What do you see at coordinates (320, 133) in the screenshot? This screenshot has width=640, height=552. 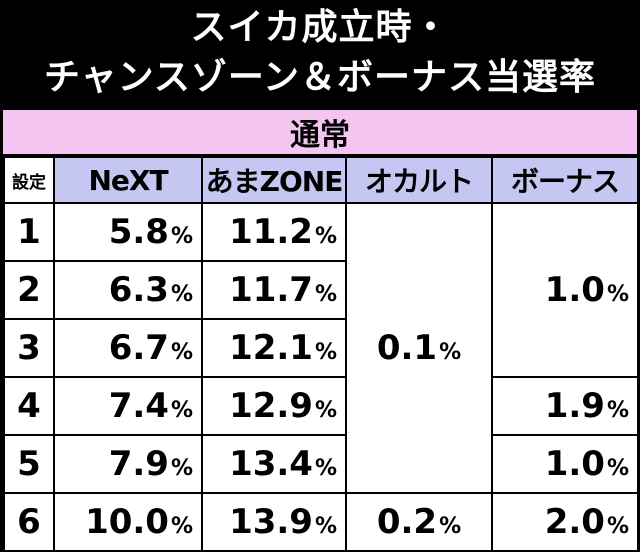 I see `section-label: 通常` at bounding box center [320, 133].